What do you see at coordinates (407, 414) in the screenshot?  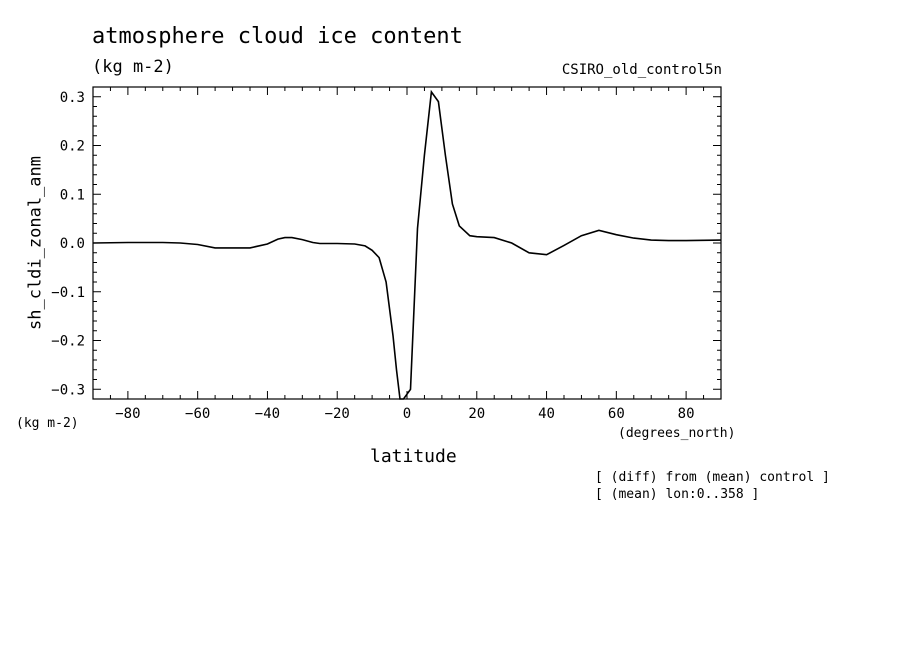 I see `x-tick-label: 0` at bounding box center [407, 414].